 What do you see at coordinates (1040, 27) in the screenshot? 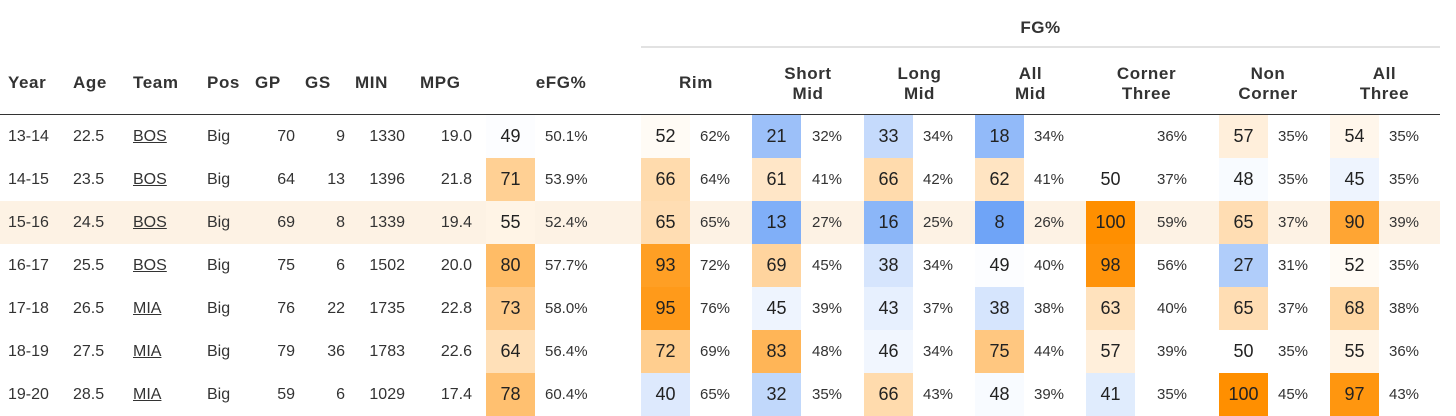
I see `fg-group-header: FG%` at bounding box center [1040, 27].